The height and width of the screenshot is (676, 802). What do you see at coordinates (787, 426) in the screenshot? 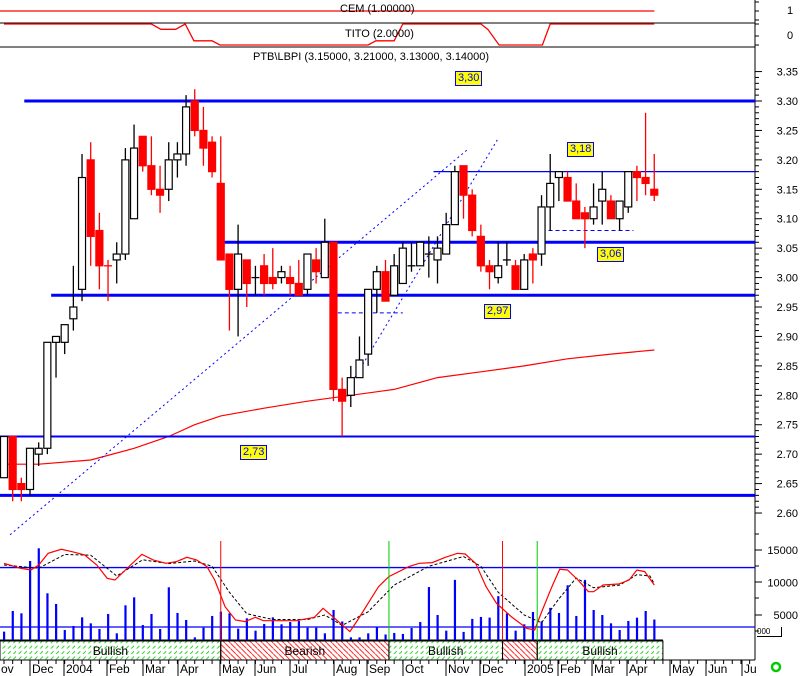
I see `price-tick-label: 2.75` at bounding box center [787, 426].